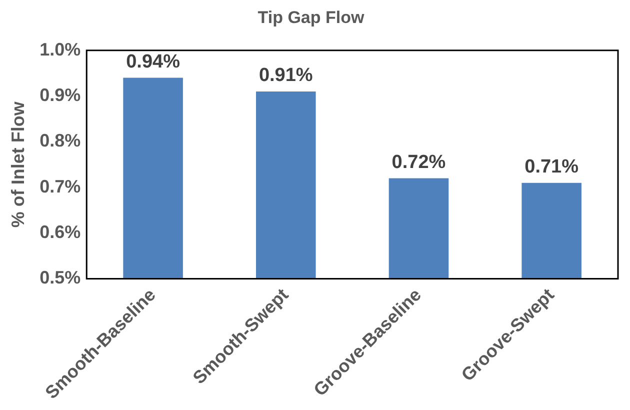 This screenshot has width=630, height=410. I want to click on y-tick-label: 0.9%, so click(60, 95).